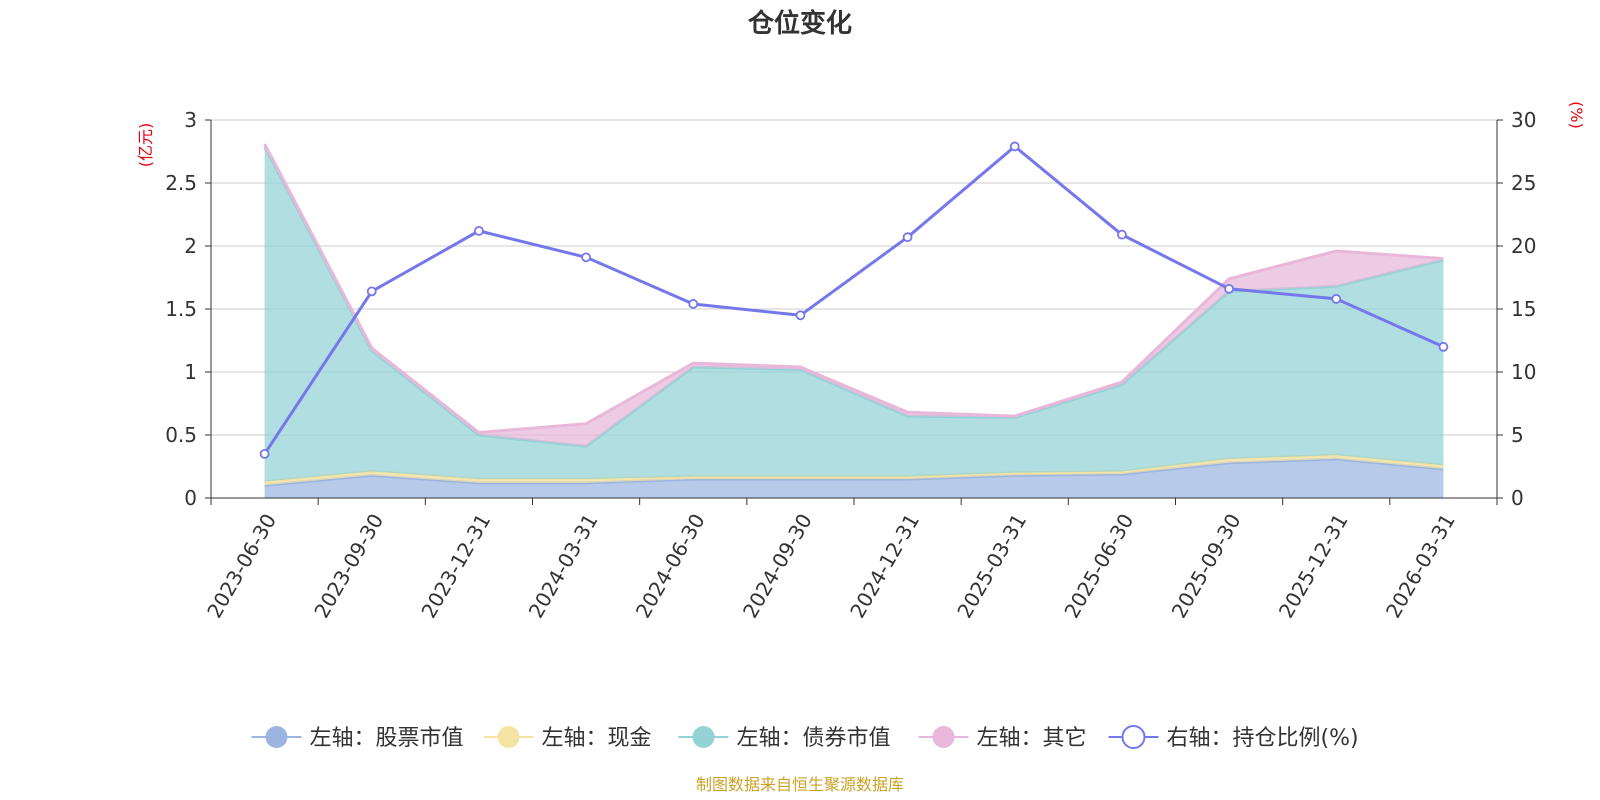 The height and width of the screenshot is (800, 1600). I want to click on legend-label: 左轴：股票市值, so click(387, 738).